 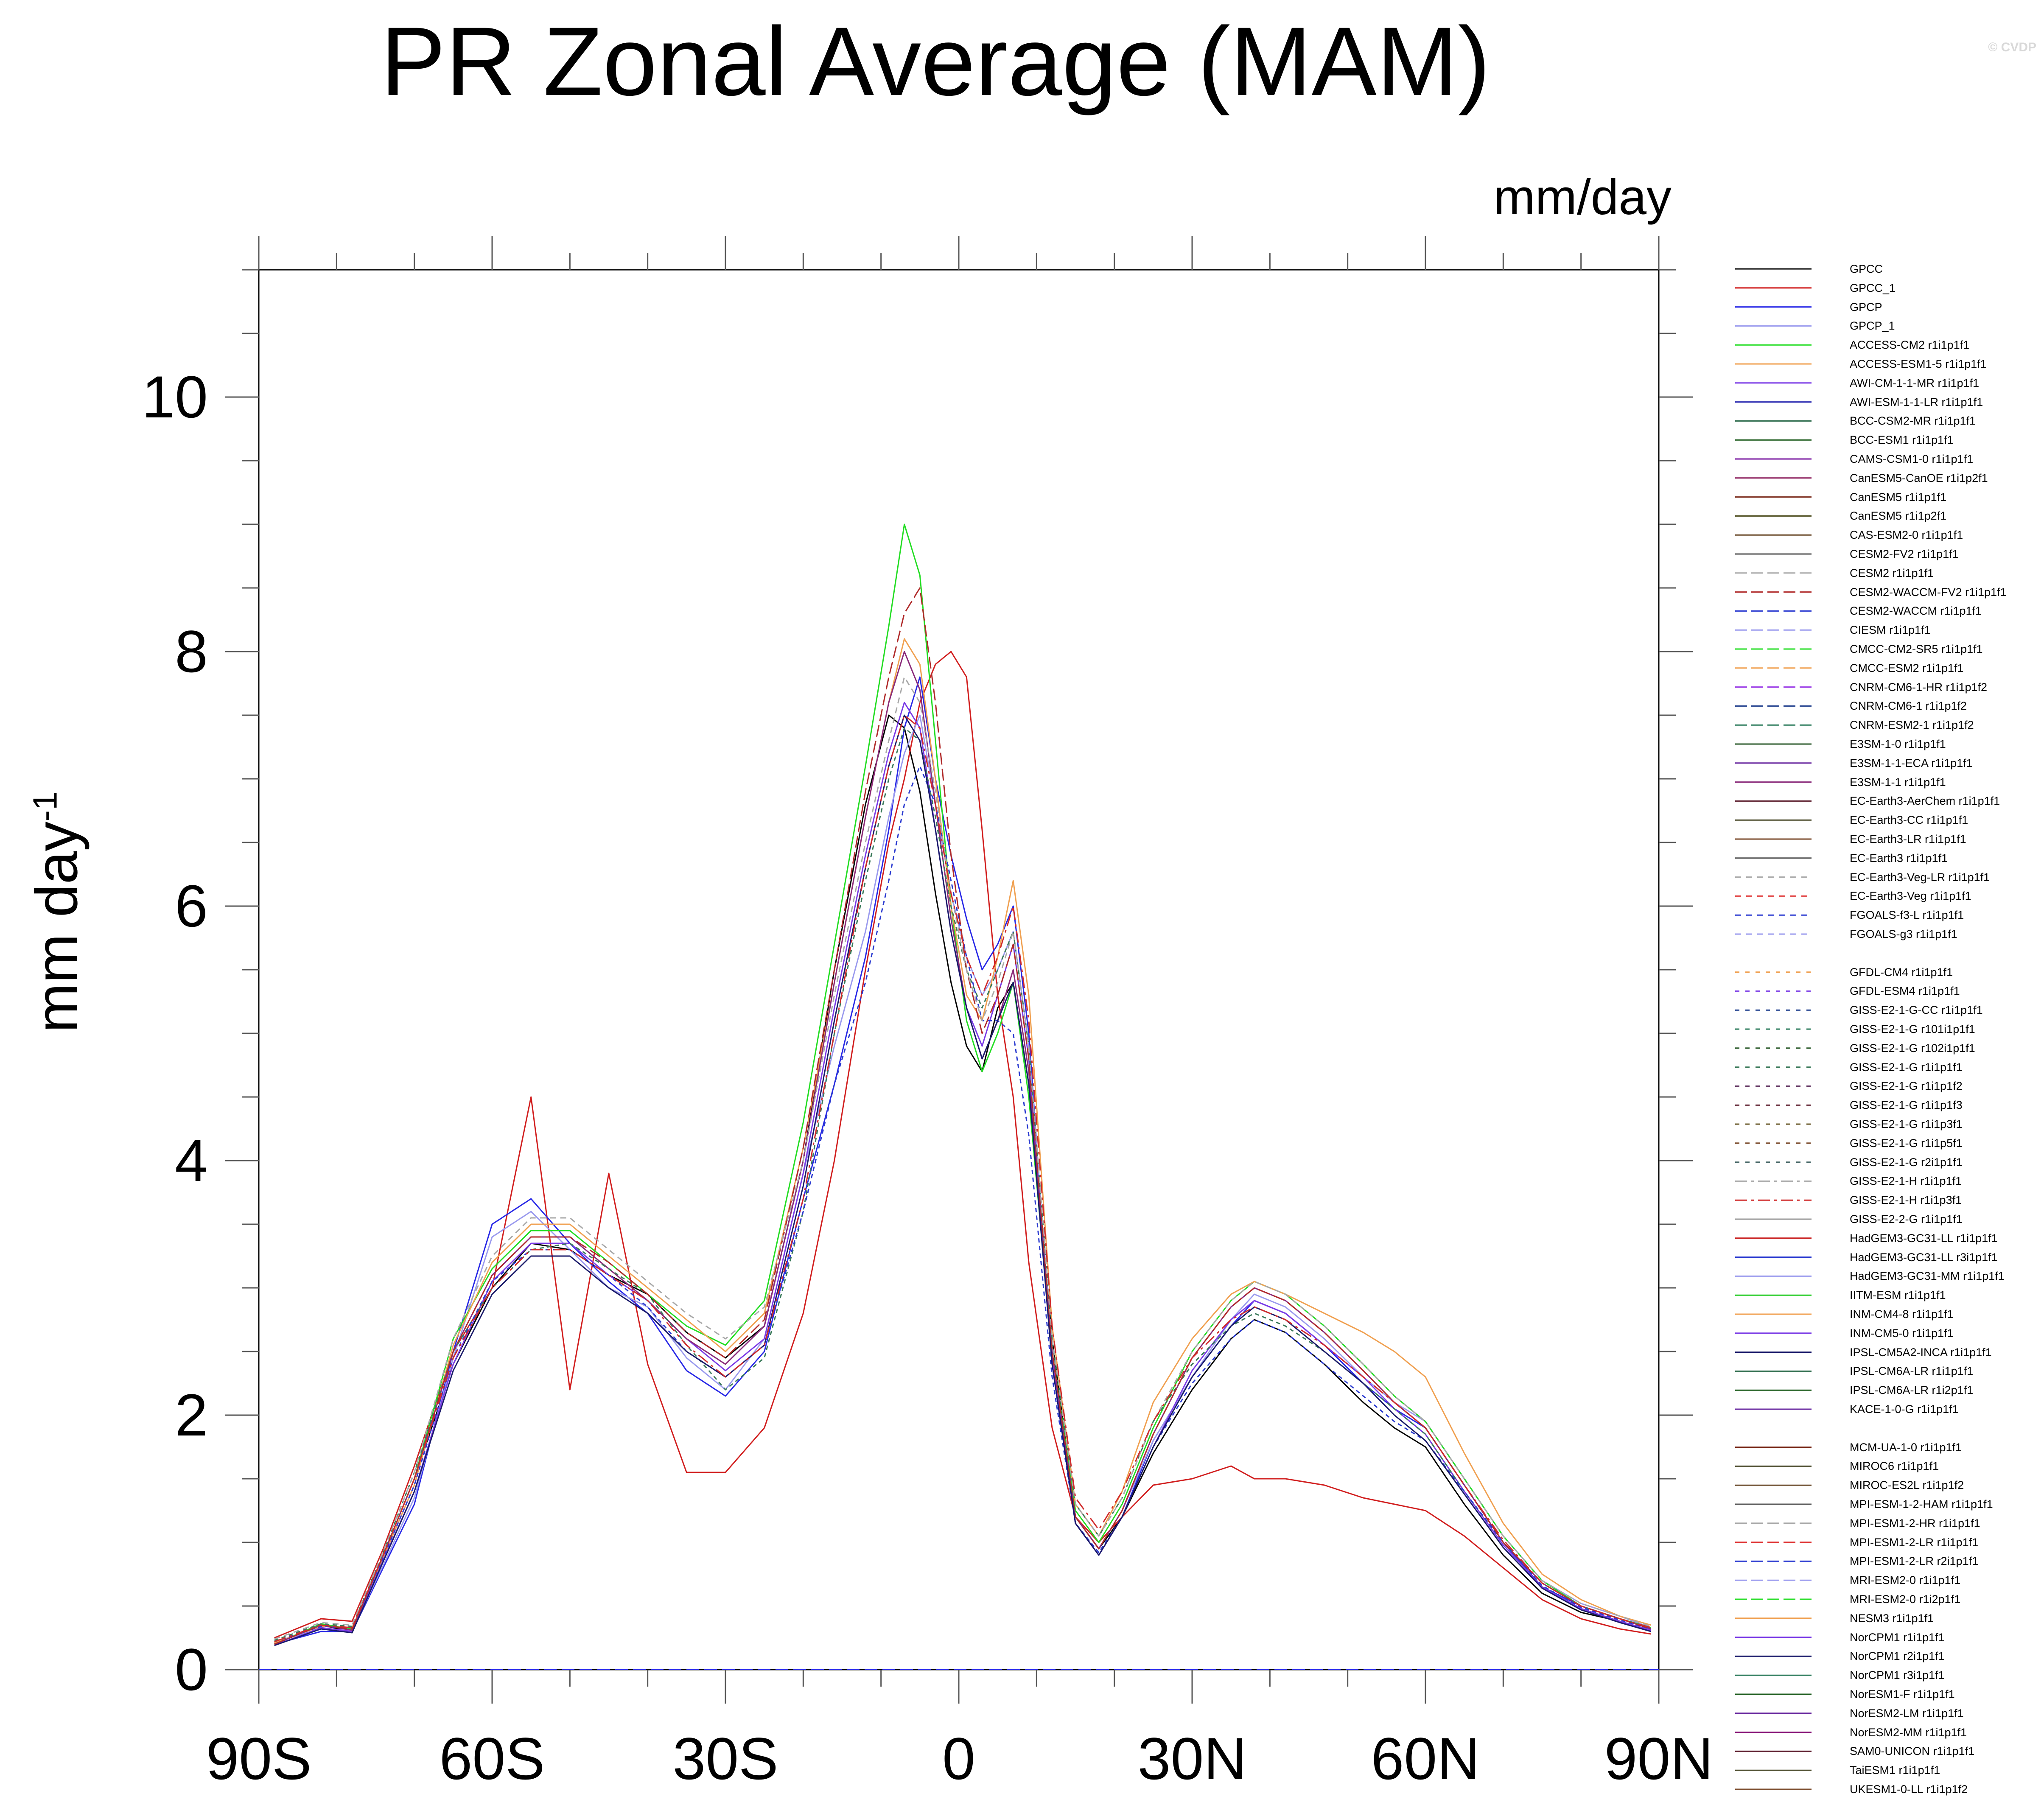 I want to click on y-tick-label: 0, so click(x=192, y=1669).